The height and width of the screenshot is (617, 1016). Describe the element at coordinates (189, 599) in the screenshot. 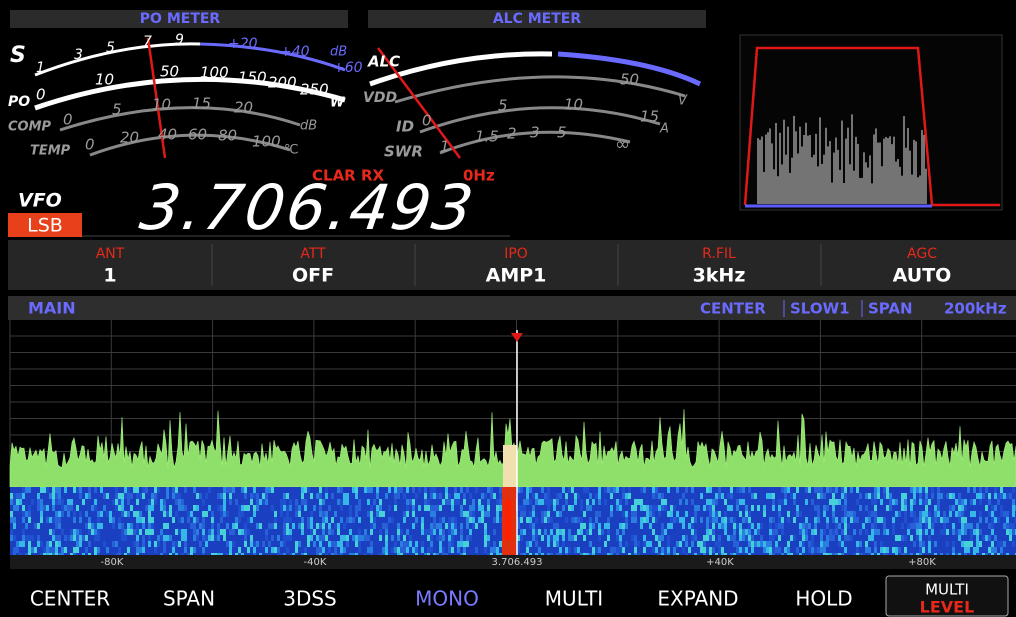

I see `soft-key: SPAN` at that location.